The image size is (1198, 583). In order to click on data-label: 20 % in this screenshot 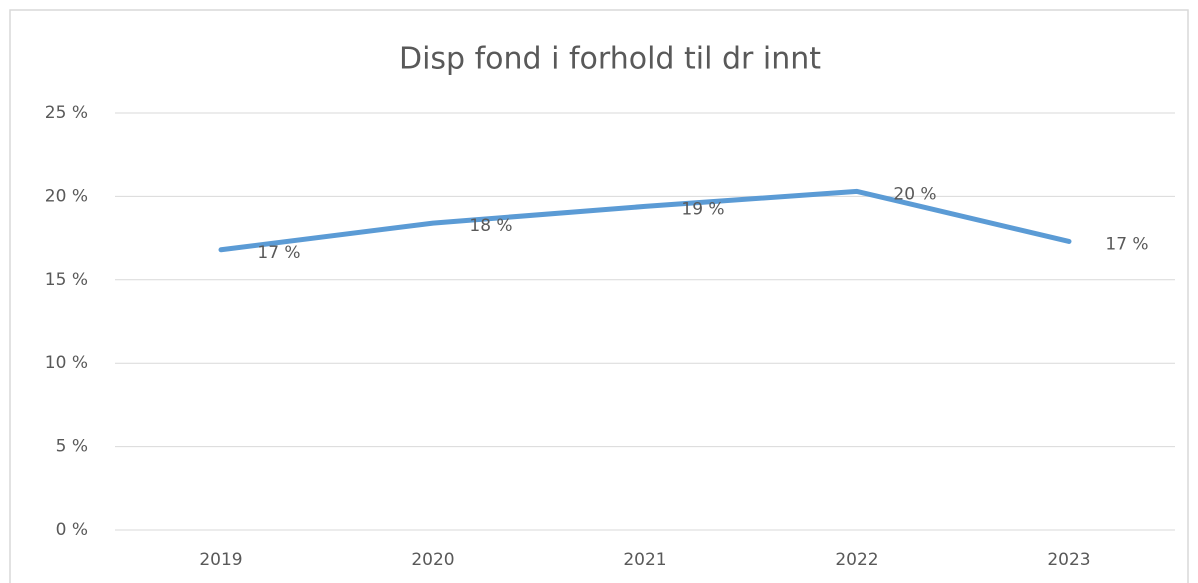, I will do `click(914, 194)`.